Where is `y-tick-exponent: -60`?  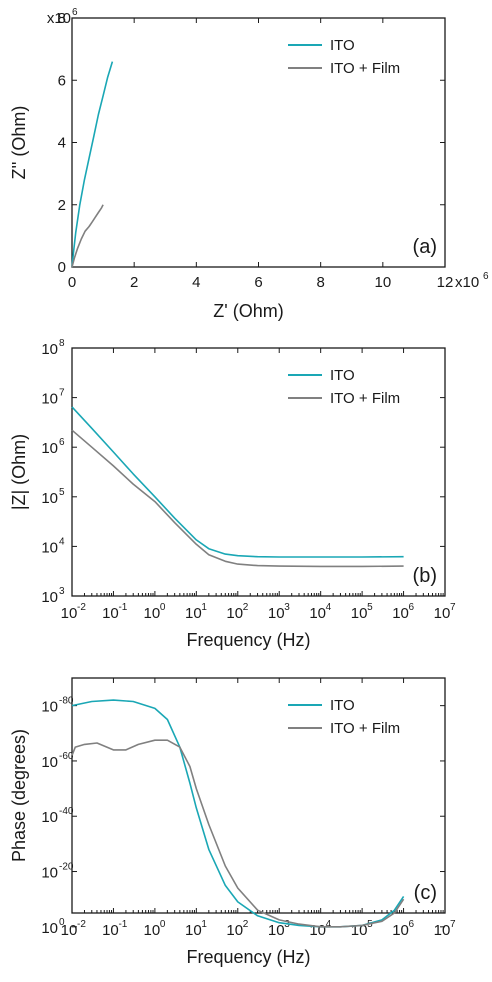 y-tick-exponent: -60 is located at coordinates (66, 756).